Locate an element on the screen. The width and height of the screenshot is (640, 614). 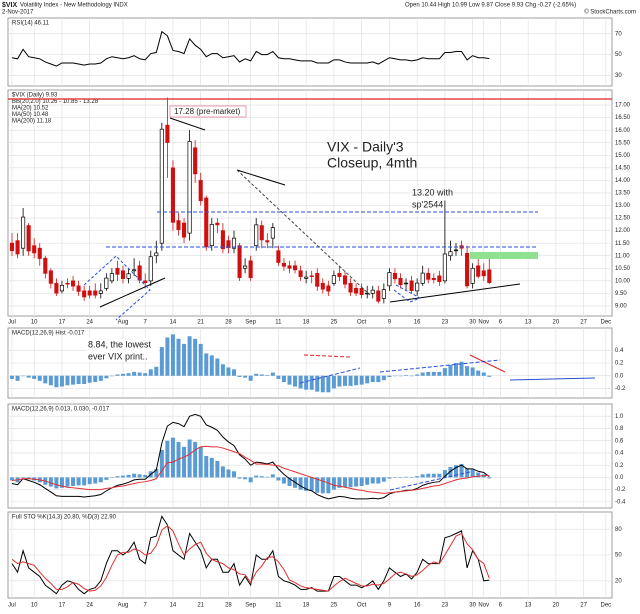
x-tick-label: 14 is located at coordinates (173, 323).